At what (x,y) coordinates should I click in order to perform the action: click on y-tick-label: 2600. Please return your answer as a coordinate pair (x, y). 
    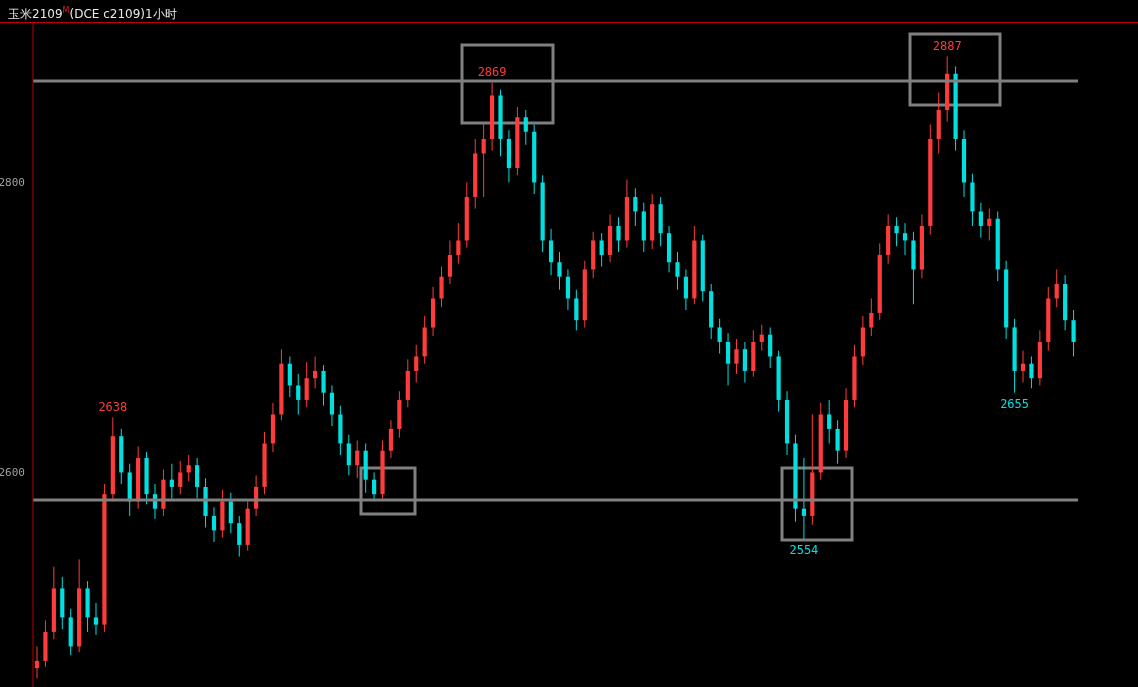
    Looking at the image, I should click on (12, 473).